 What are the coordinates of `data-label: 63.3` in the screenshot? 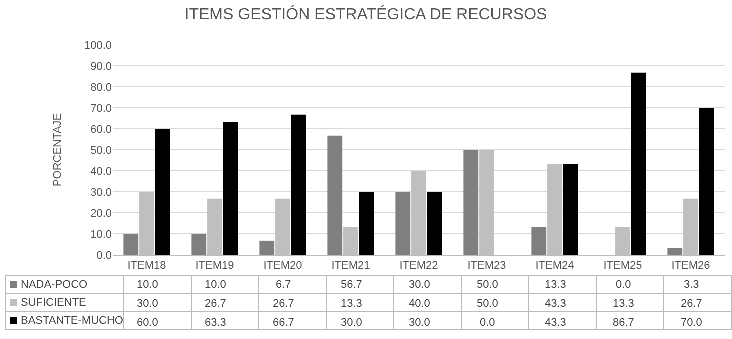 It's located at (215, 323).